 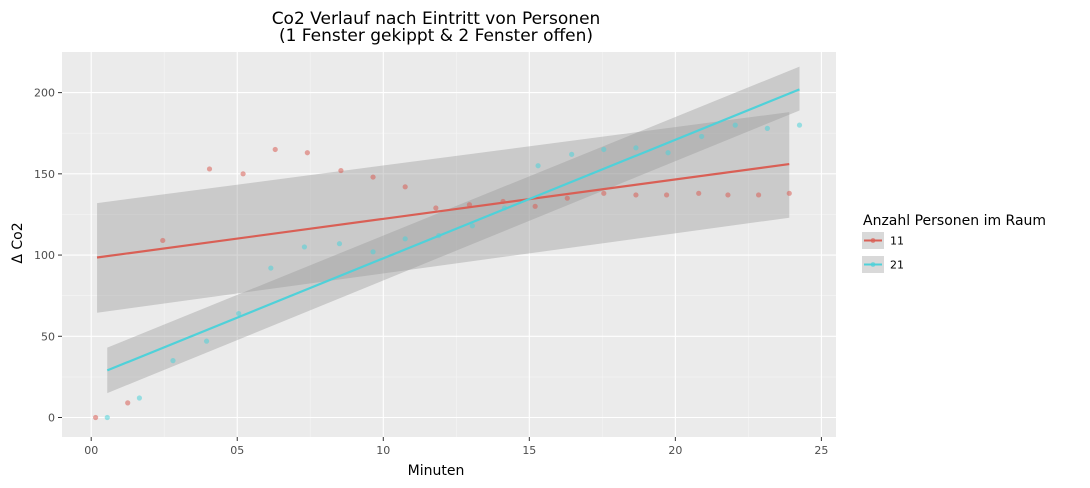 What do you see at coordinates (954, 221) in the screenshot?
I see `legend-title: Anzahl Personen im Raum` at bounding box center [954, 221].